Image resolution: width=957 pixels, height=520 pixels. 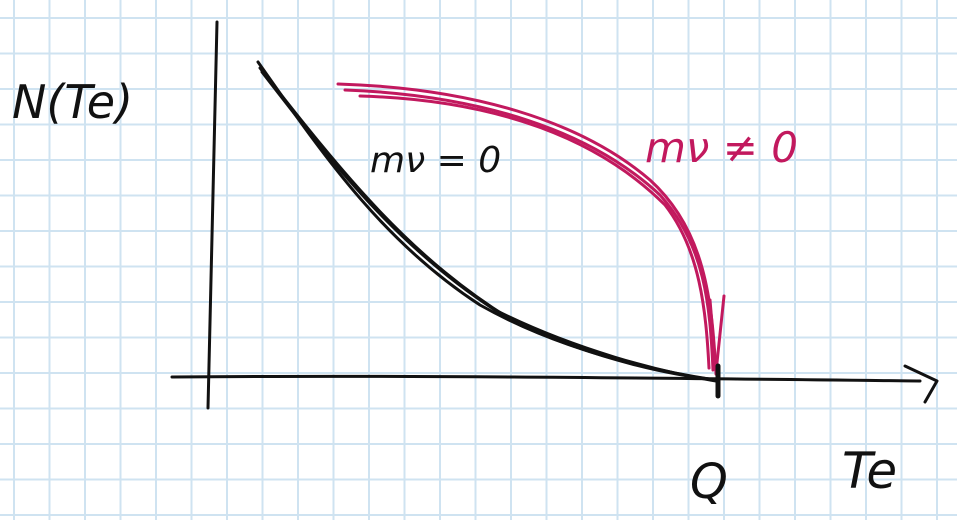 What do you see at coordinates (546, 378) in the screenshot?
I see `x-axis` at bounding box center [546, 378].